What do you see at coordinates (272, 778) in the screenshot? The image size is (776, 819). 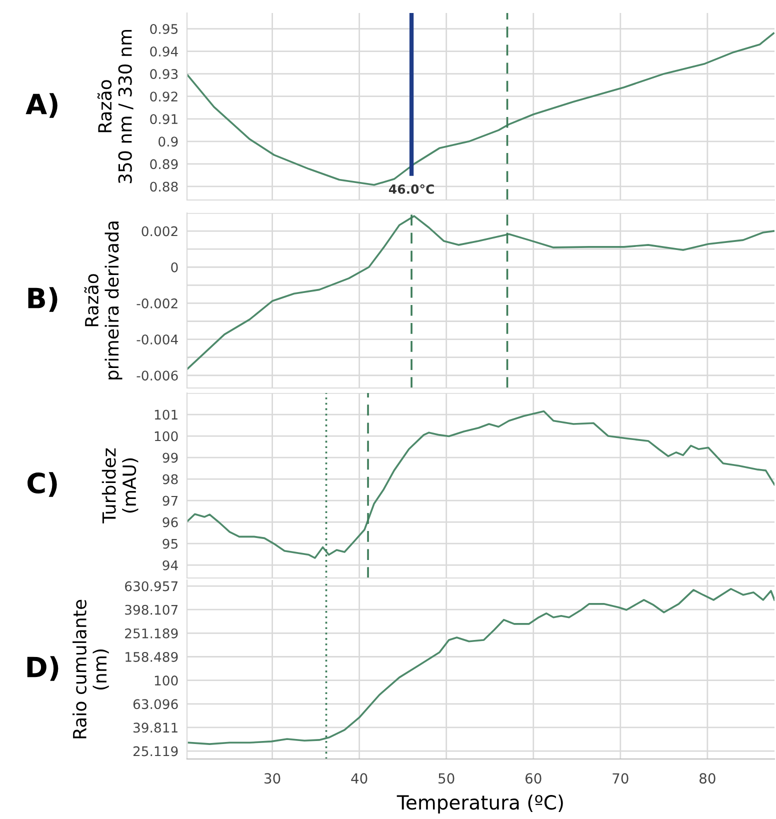 I see `x-tick-label: 30` at bounding box center [272, 778].